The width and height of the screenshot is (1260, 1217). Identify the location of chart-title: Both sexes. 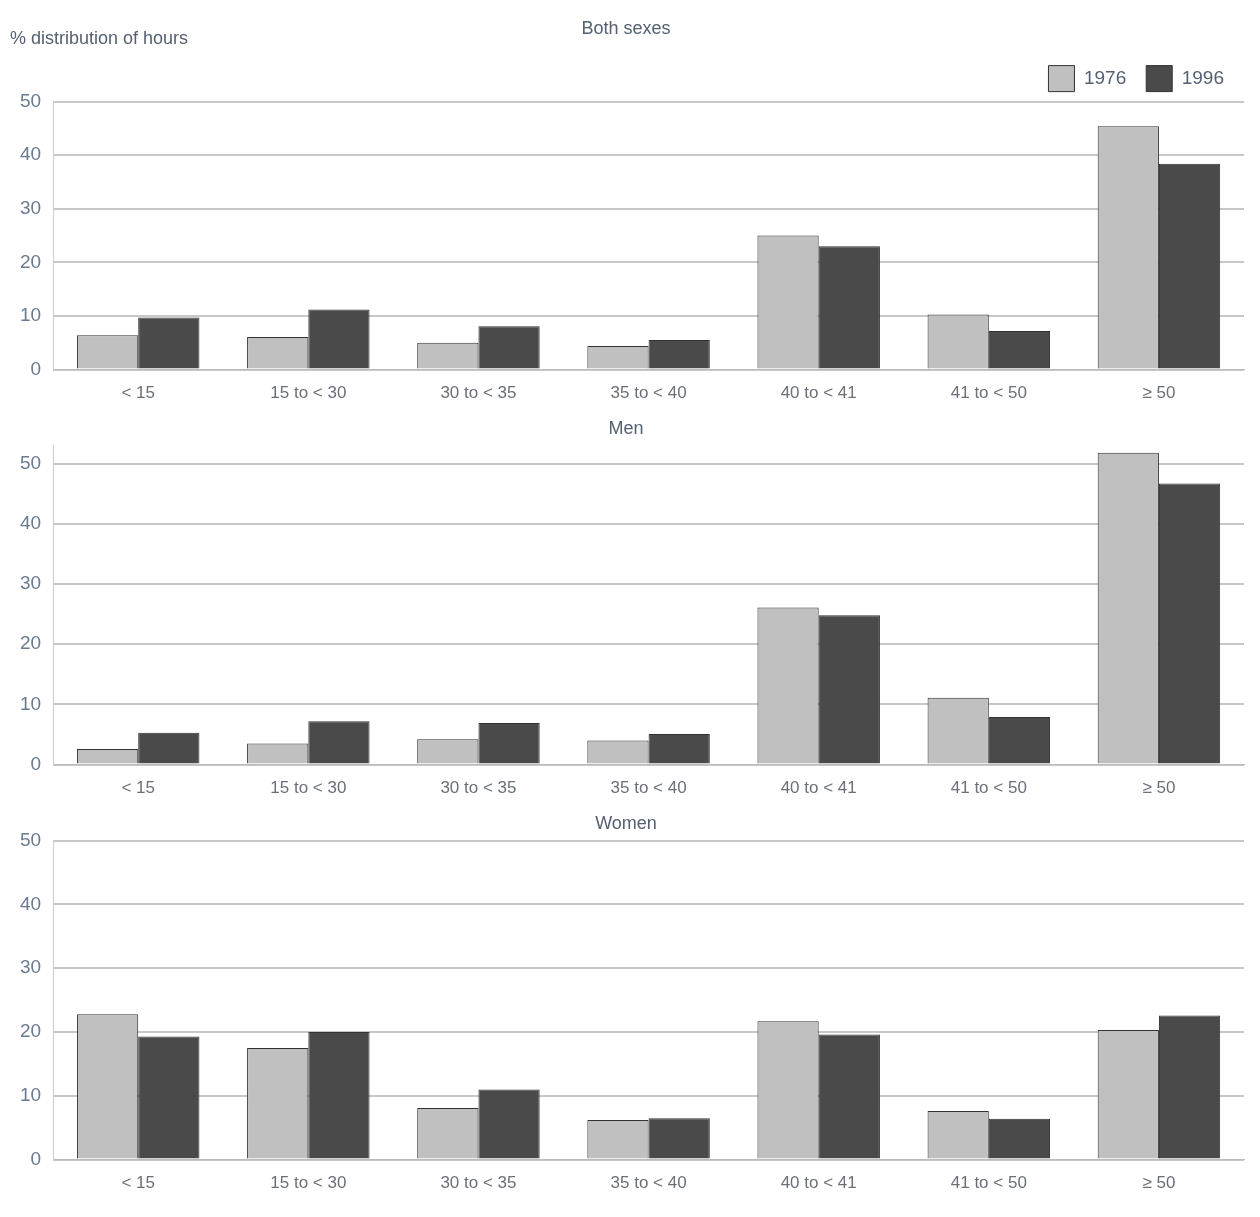
(626, 27).